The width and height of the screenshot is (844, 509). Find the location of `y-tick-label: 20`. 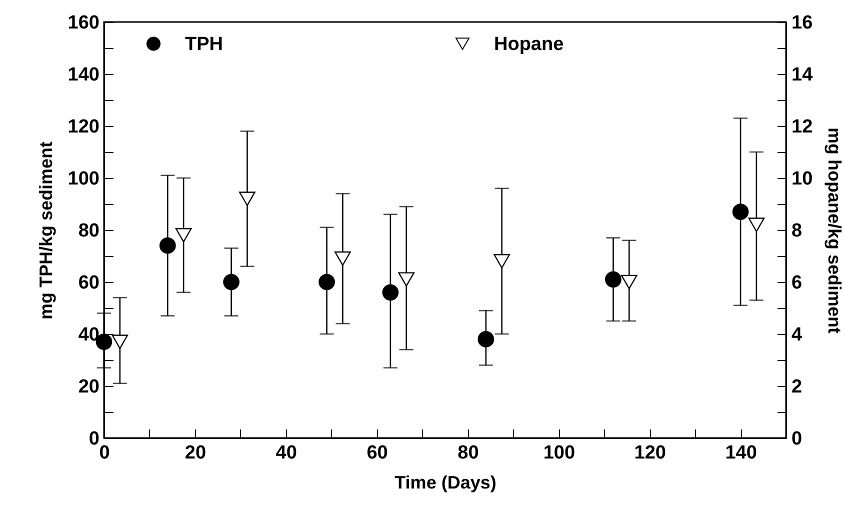

y-tick-label: 20 is located at coordinates (89, 387).